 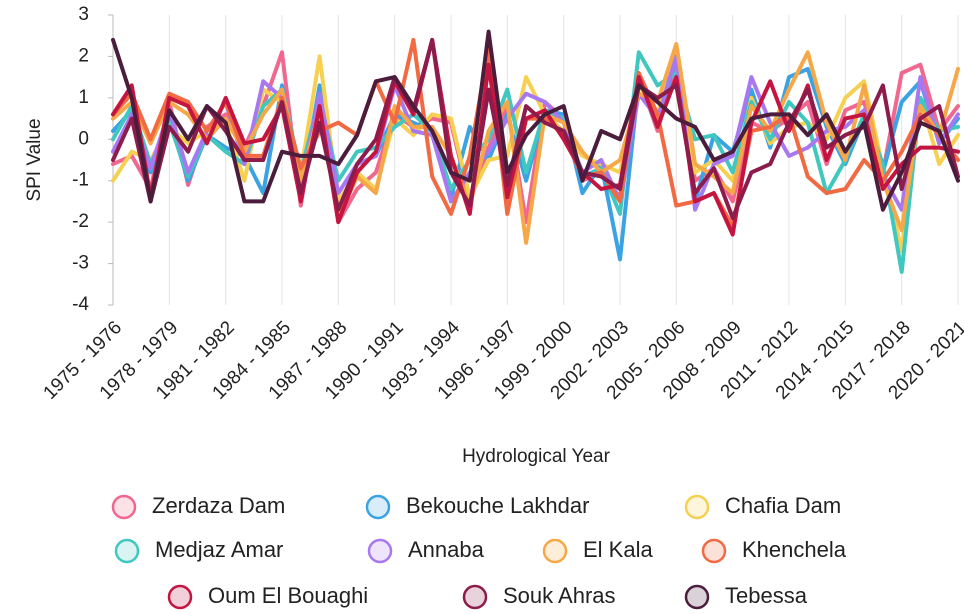 I want to click on legend-label: Chafia Dam, so click(x=783, y=505).